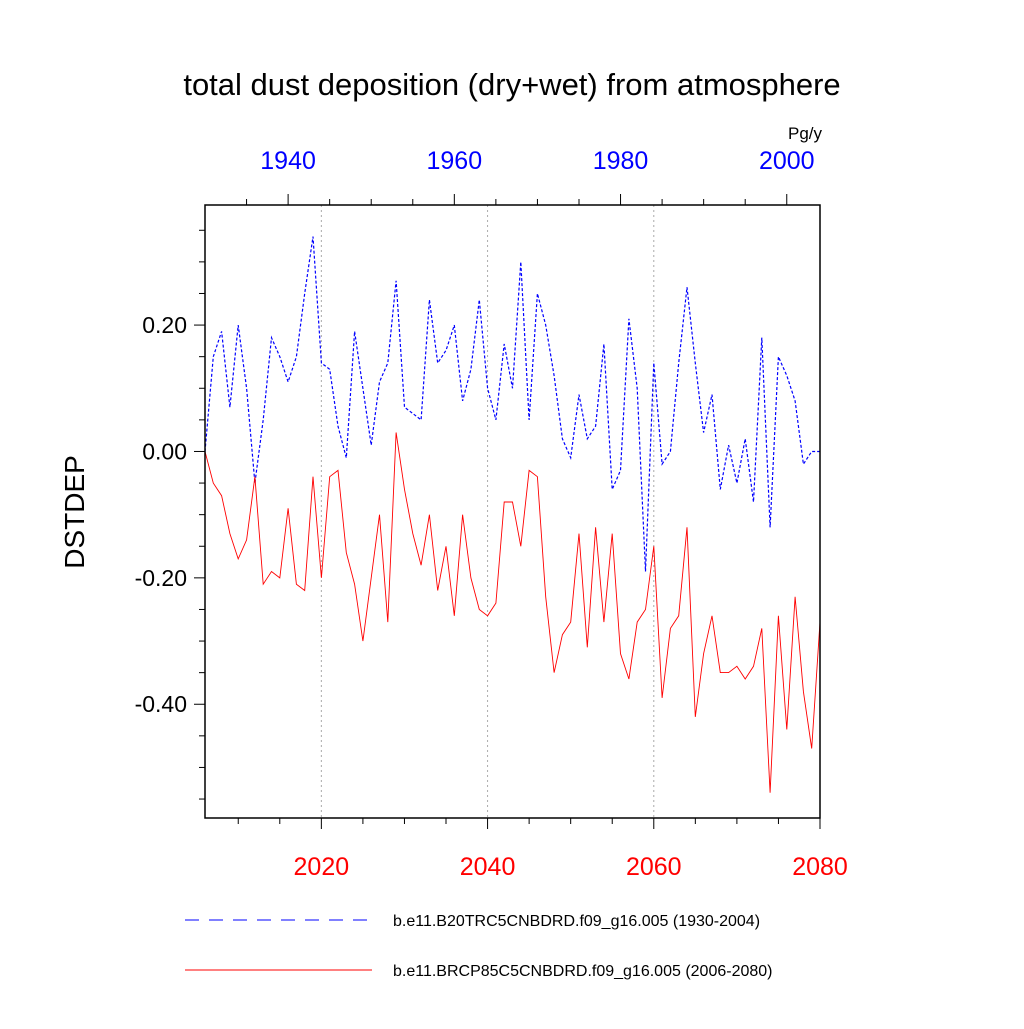 Image resolution: width=1024 pixels, height=1029 pixels. I want to click on y-tick-label: 0.20, so click(164, 325).